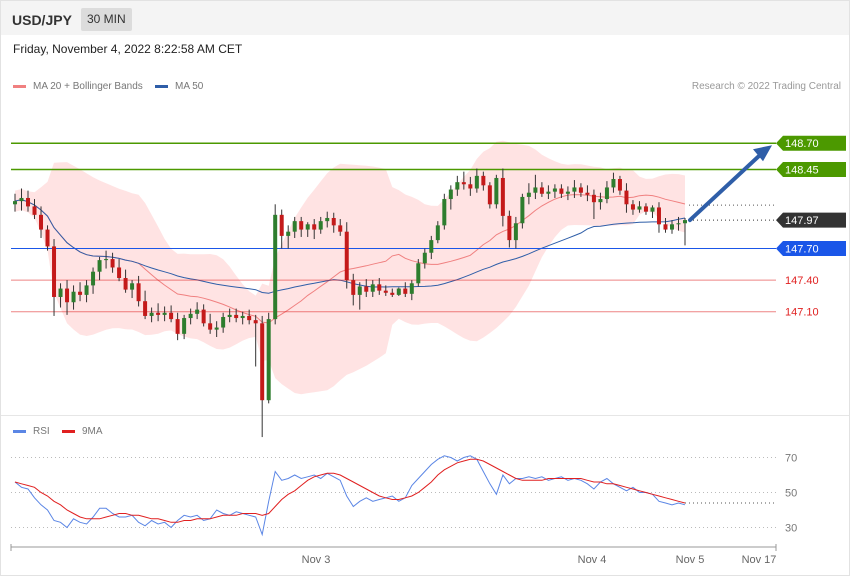 This screenshot has width=850, height=576. I want to click on forecast-arrow, so click(730, 184).